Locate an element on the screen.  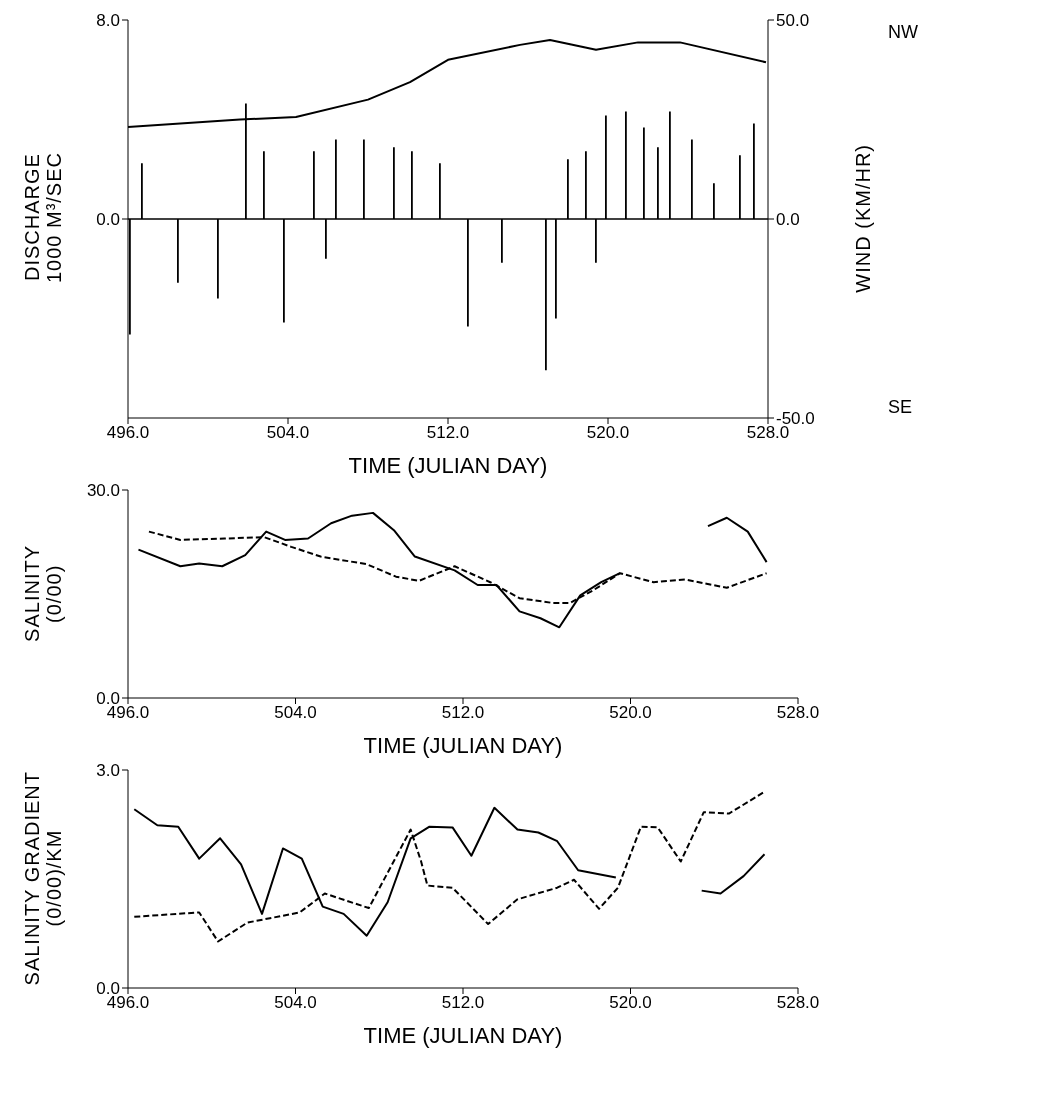
y-tick-label: 8.0 is located at coordinates (108, 21).